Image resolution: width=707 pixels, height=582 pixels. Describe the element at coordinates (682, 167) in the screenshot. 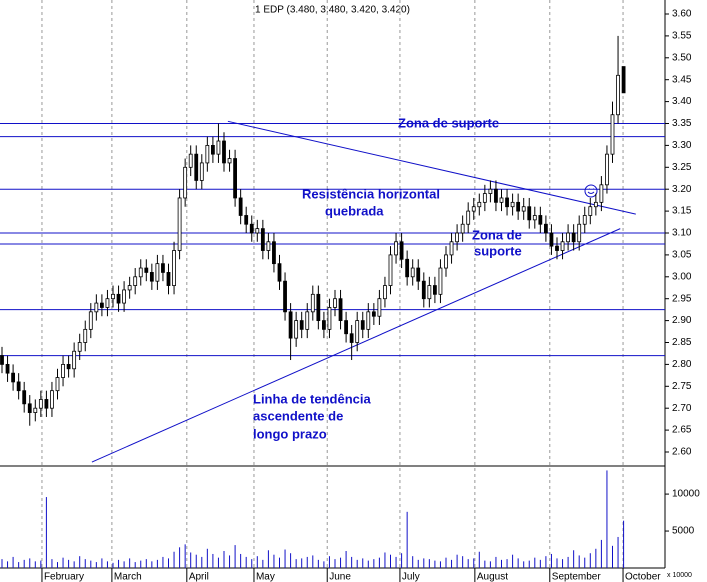

I see `y-tick-label: 3.25` at that location.